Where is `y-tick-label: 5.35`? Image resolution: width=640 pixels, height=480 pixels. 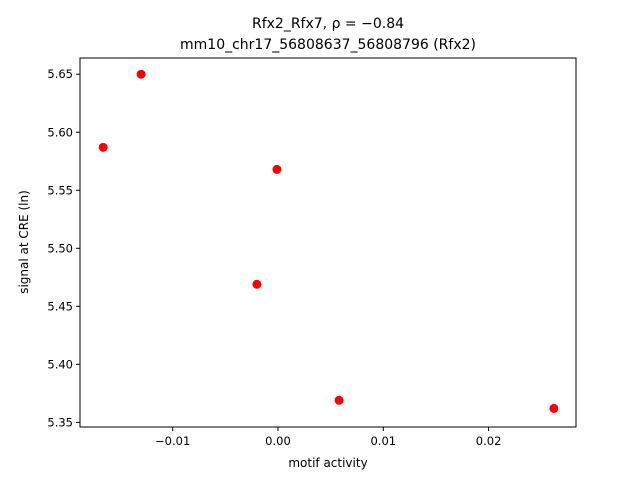 y-tick-label: 5.35 is located at coordinates (60, 422).